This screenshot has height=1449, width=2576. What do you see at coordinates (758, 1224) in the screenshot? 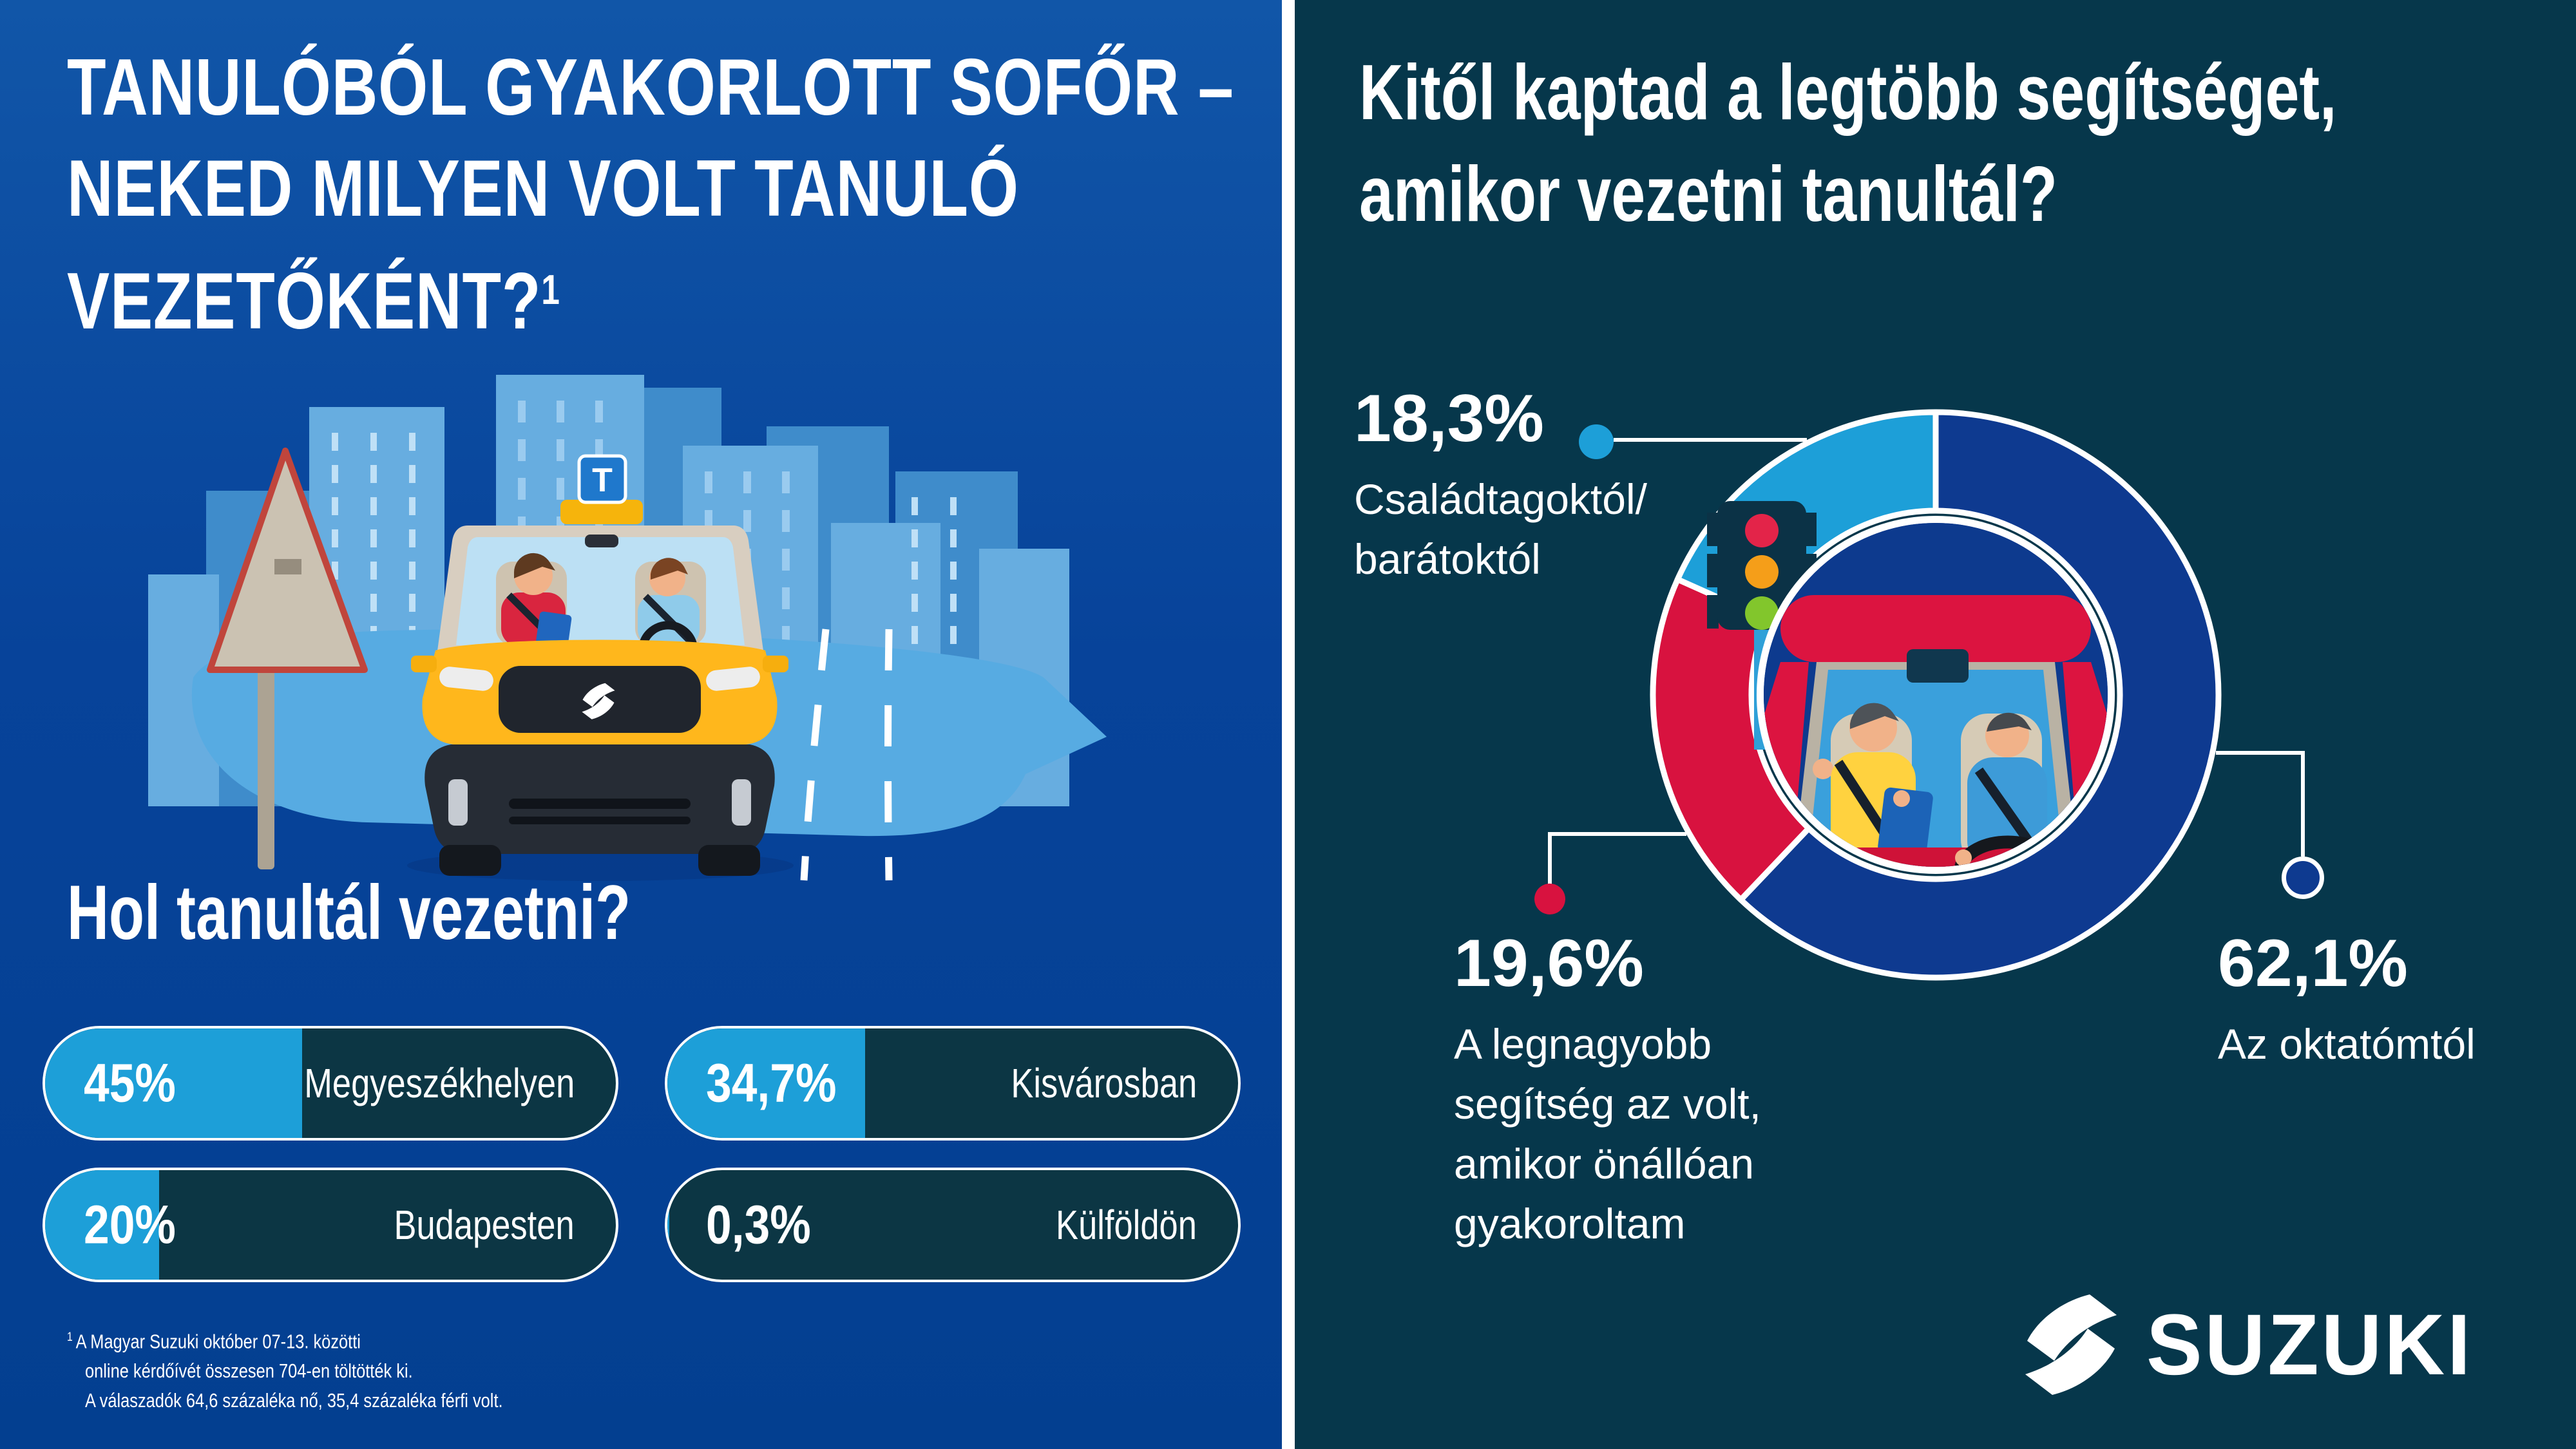
I see `bar-value: 0,3%` at bounding box center [758, 1224].